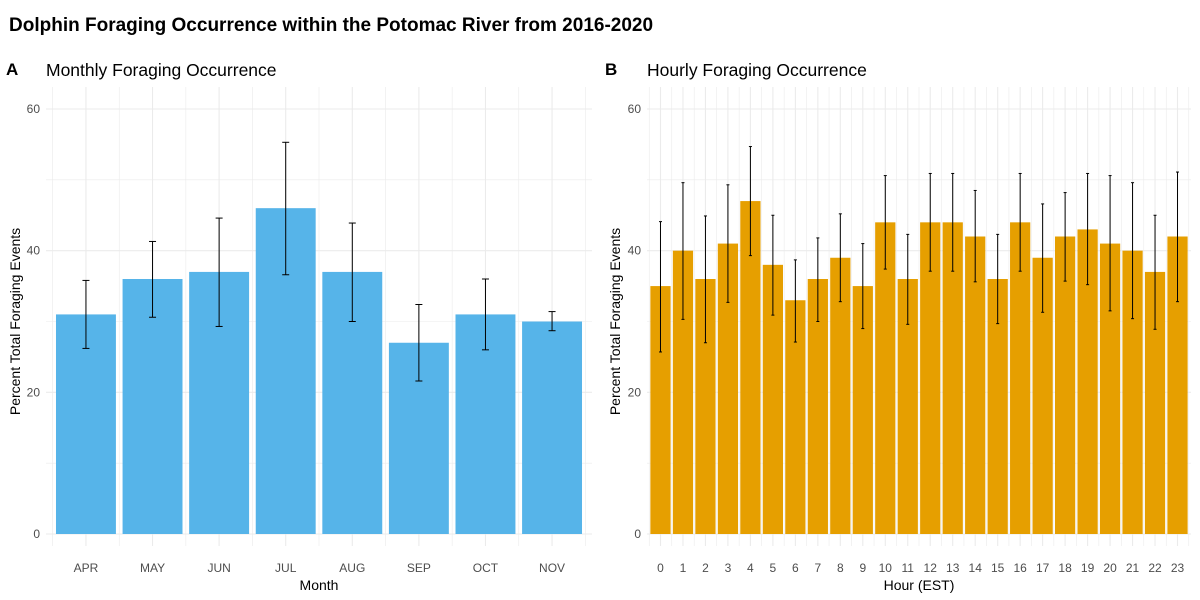 This screenshot has width=1200, height=600. Describe the element at coordinates (1155, 568) in the screenshot. I see `x-tick-label: 22` at that location.